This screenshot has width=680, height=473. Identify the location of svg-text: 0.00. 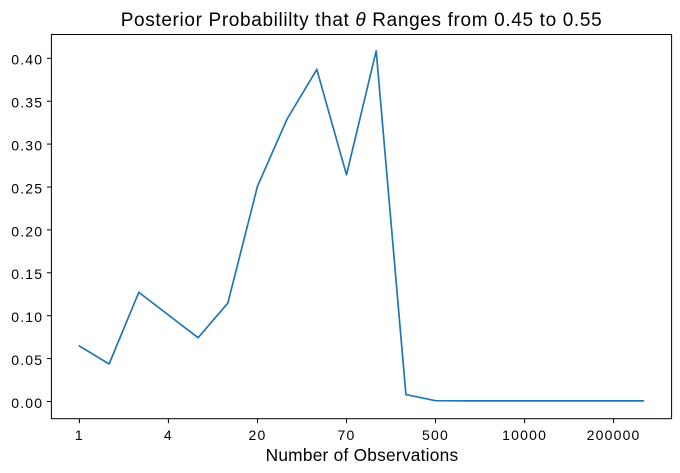
(27, 403).